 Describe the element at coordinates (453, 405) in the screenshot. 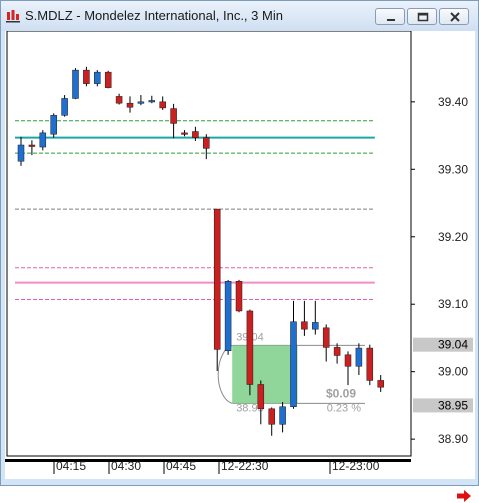

I see `price-tag-label: 38.95` at that location.